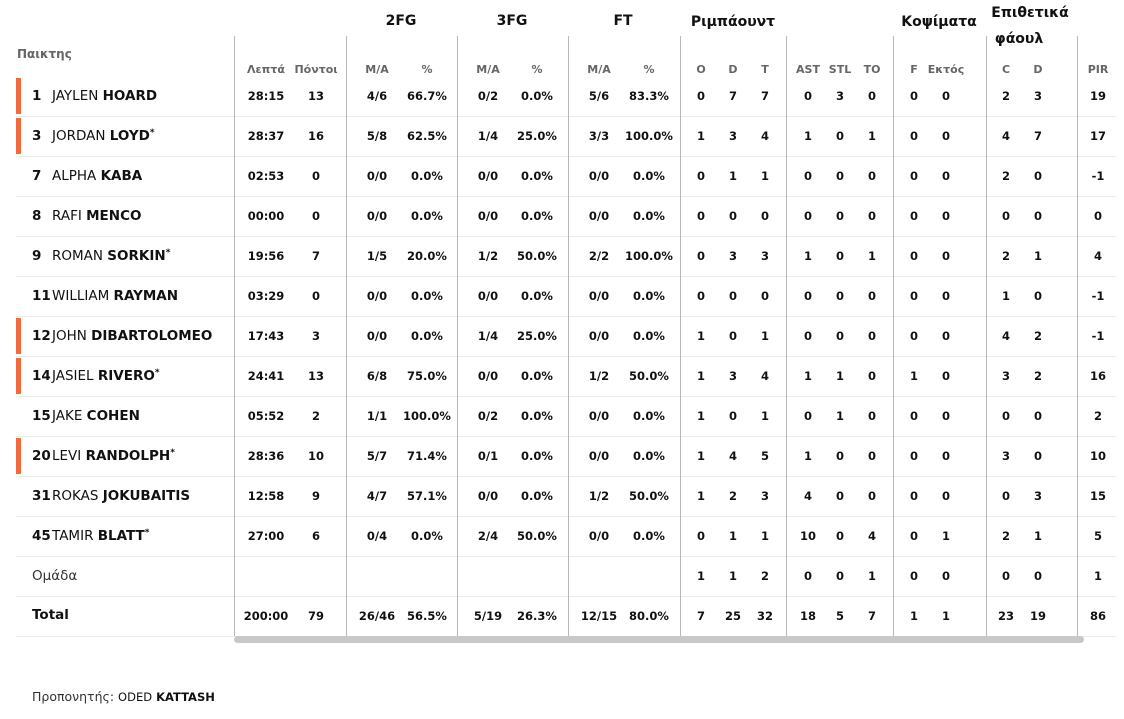  What do you see at coordinates (946, 176) in the screenshot?
I see `stat-blocks-against: 0` at bounding box center [946, 176].